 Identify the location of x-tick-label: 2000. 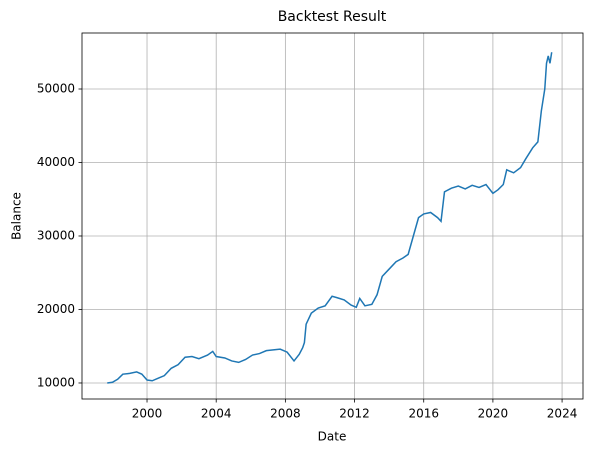
(147, 414).